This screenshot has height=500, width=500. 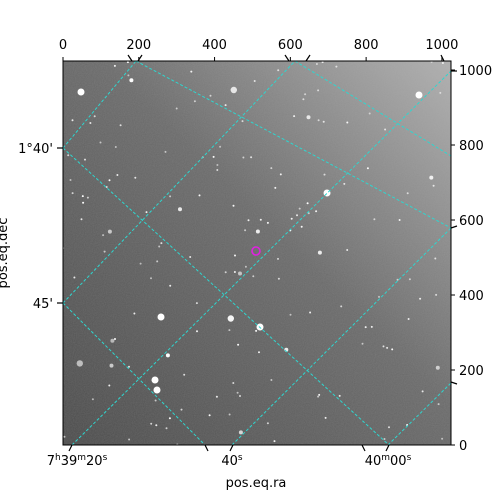 I want to click on top-pixel-axis: 0 200 400 600 800 1000, so click(x=258, y=49).